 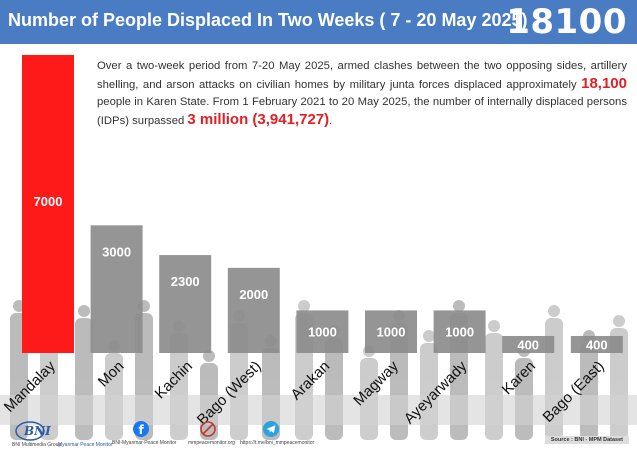 I want to click on bar-mandalay, so click(x=48, y=204).